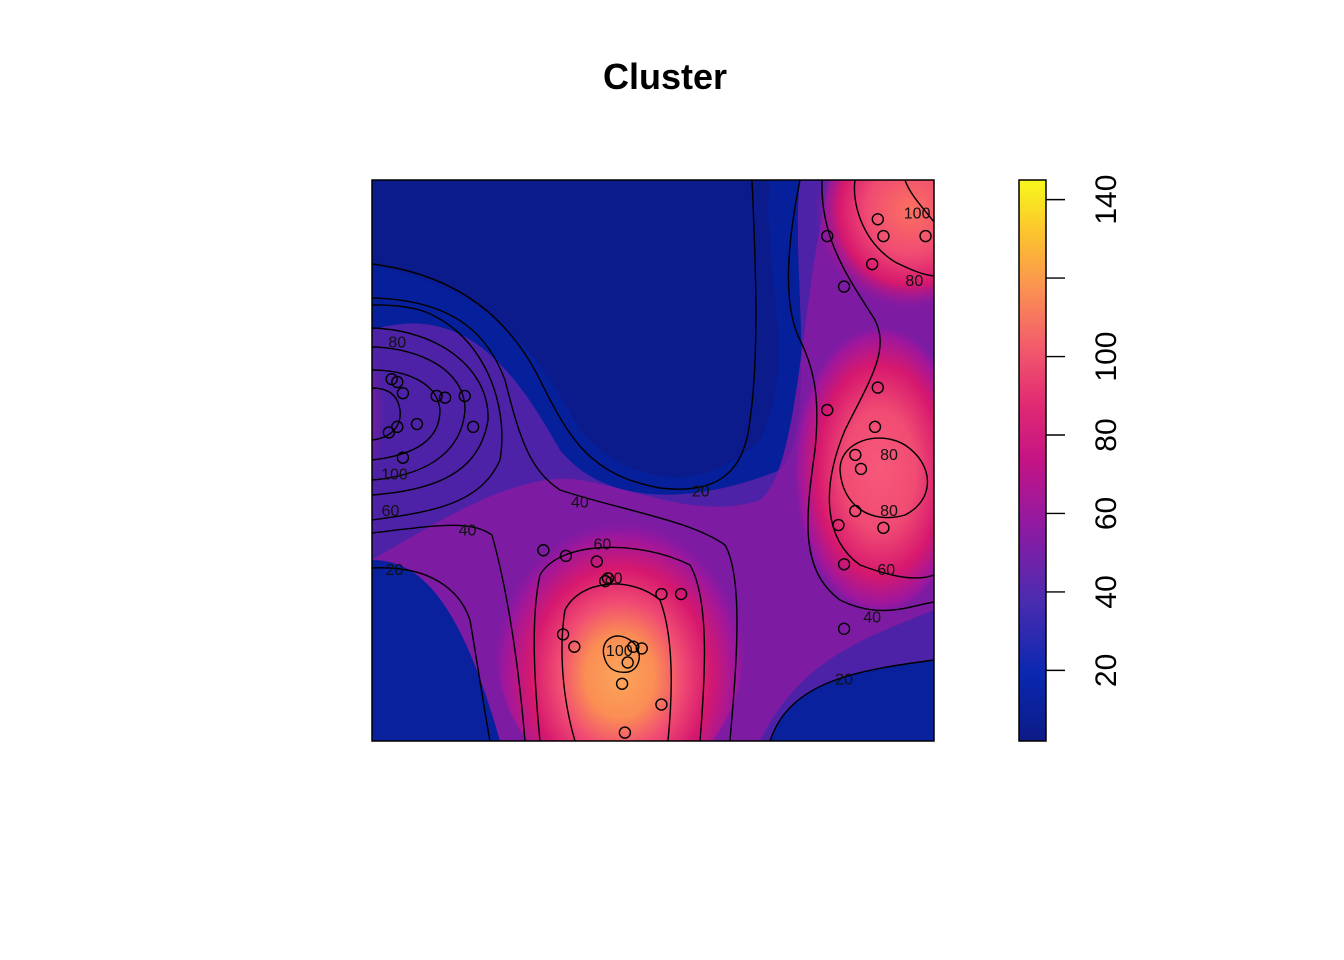 This screenshot has height=960, width=1344. I want to click on contour-label-6: 20, so click(701, 491).